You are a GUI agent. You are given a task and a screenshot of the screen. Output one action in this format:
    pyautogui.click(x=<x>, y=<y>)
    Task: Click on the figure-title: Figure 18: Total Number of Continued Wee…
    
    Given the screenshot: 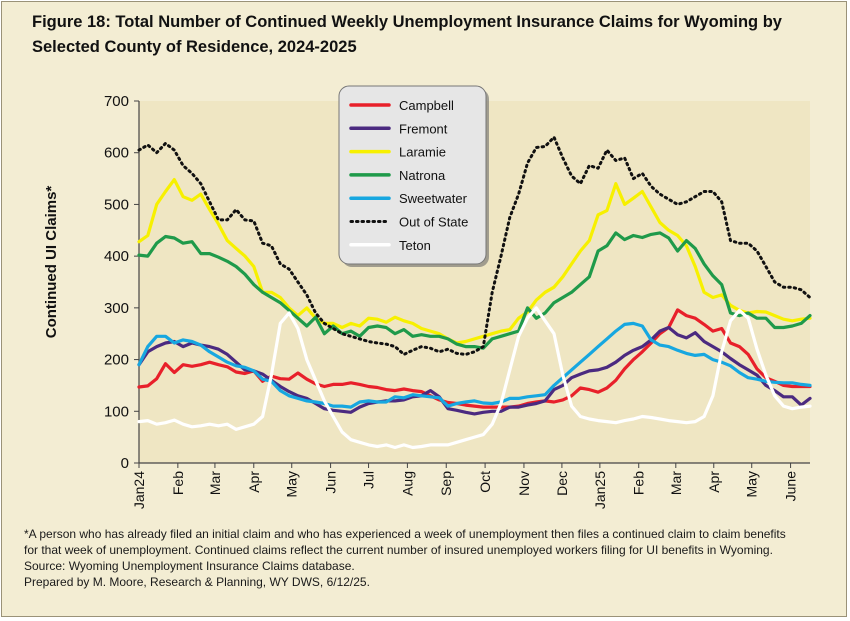 What is the action you would take?
    pyautogui.click(x=422, y=35)
    